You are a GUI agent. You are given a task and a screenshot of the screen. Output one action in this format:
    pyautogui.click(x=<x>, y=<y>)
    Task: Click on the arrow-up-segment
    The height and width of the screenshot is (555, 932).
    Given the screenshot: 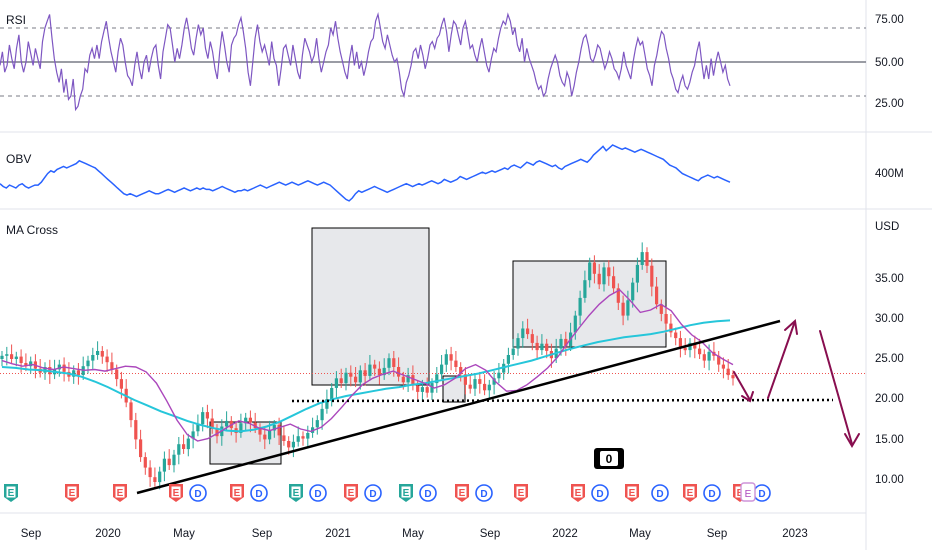 What is the action you would take?
    pyautogui.click(x=781, y=361)
    